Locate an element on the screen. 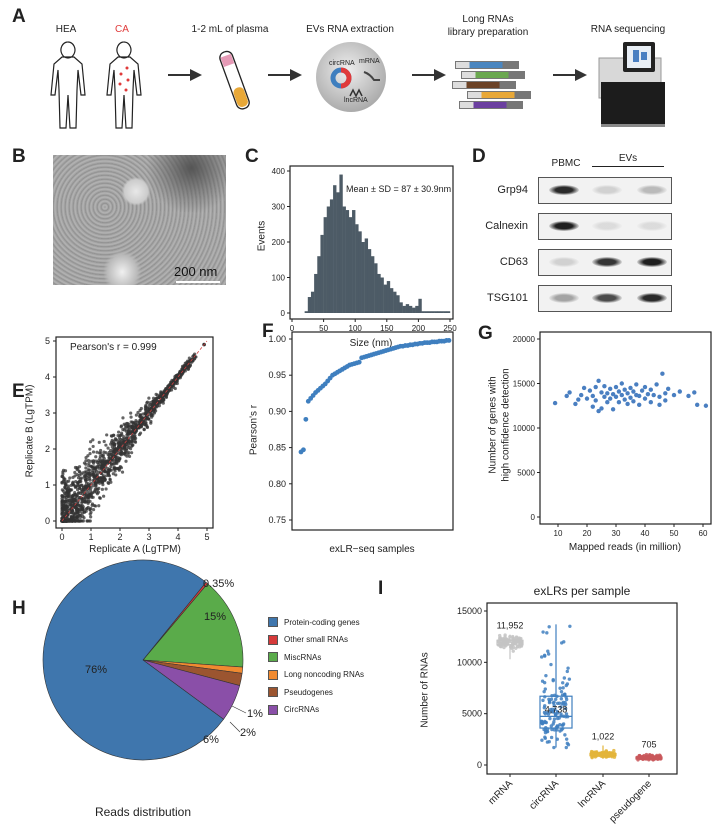 The image size is (727, 840). y-tick-label: 4 is located at coordinates (47, 377).